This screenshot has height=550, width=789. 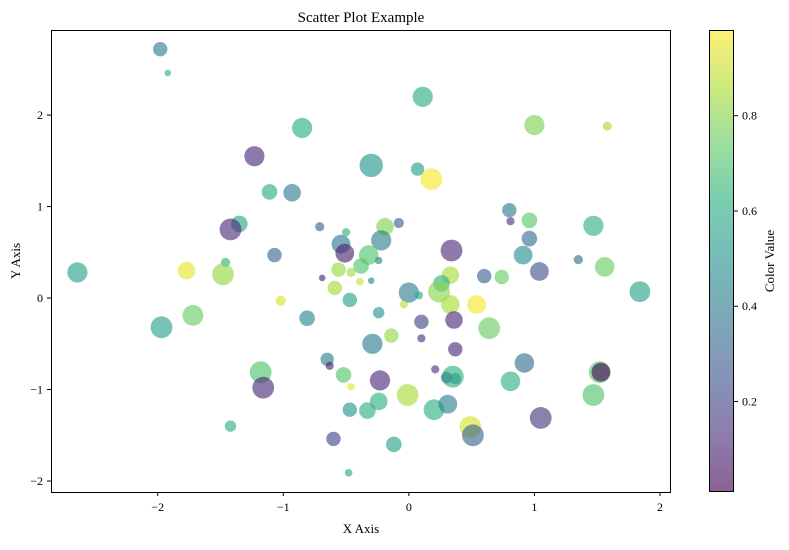 I want to click on colorbar-tick-label: 0.2, so click(x=749, y=402).